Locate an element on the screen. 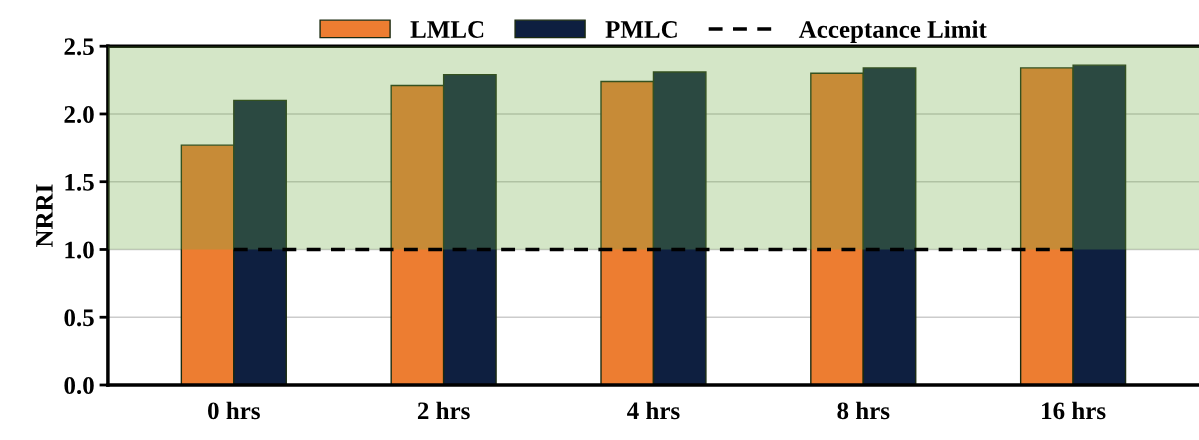 The height and width of the screenshot is (440, 1199). x-tick-label: 2 hrs is located at coordinates (443, 410).